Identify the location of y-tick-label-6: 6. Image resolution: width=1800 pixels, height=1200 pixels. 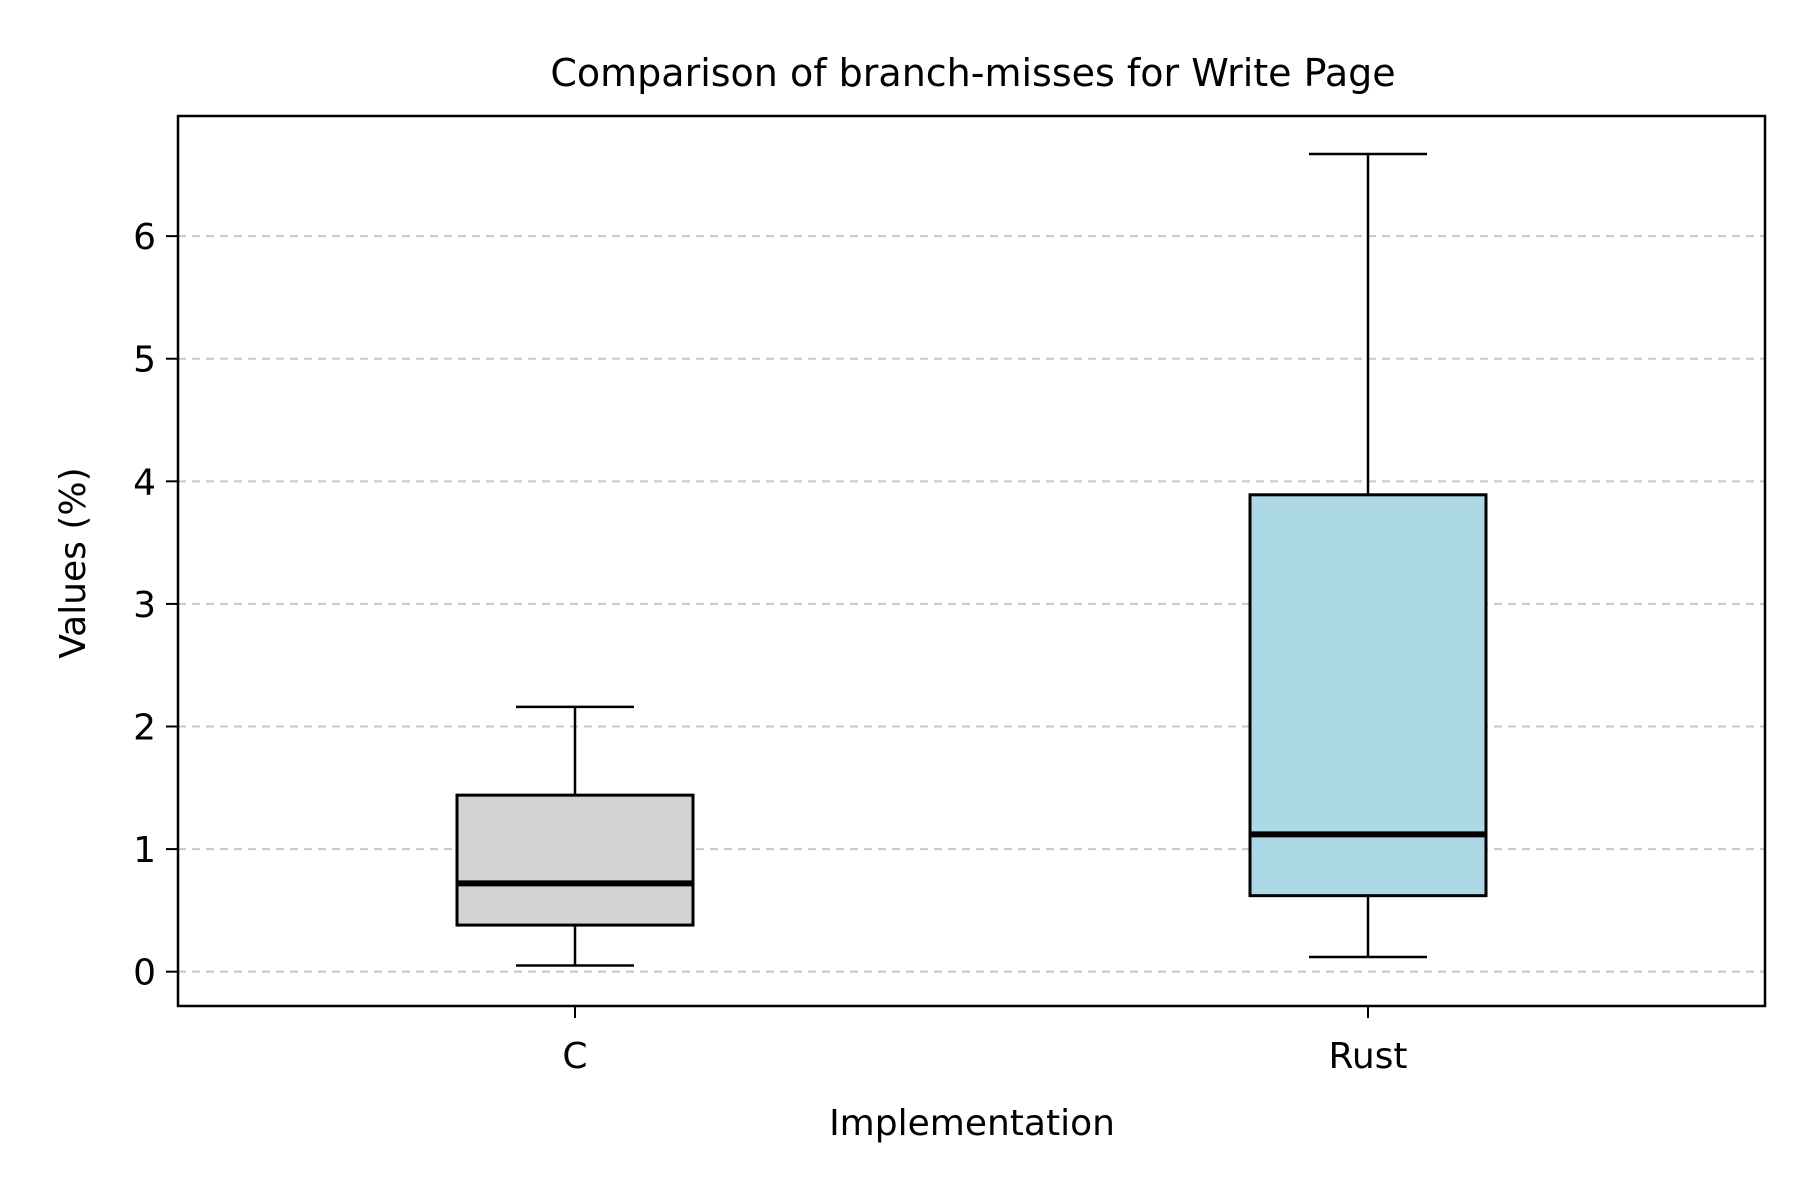
(144, 237).